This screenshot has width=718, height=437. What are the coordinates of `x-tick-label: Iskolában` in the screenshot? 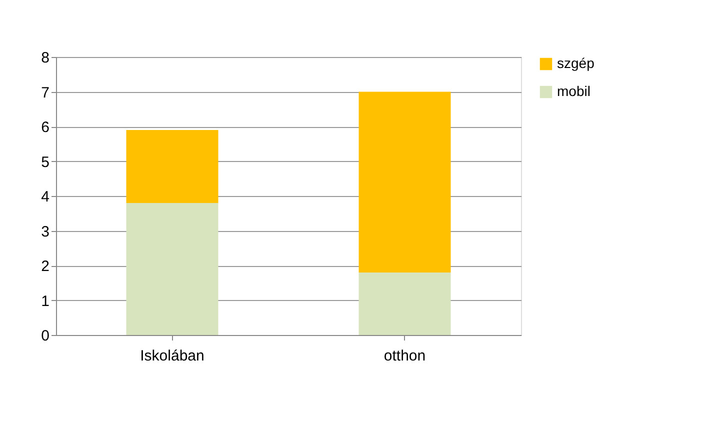 It's located at (172, 356).